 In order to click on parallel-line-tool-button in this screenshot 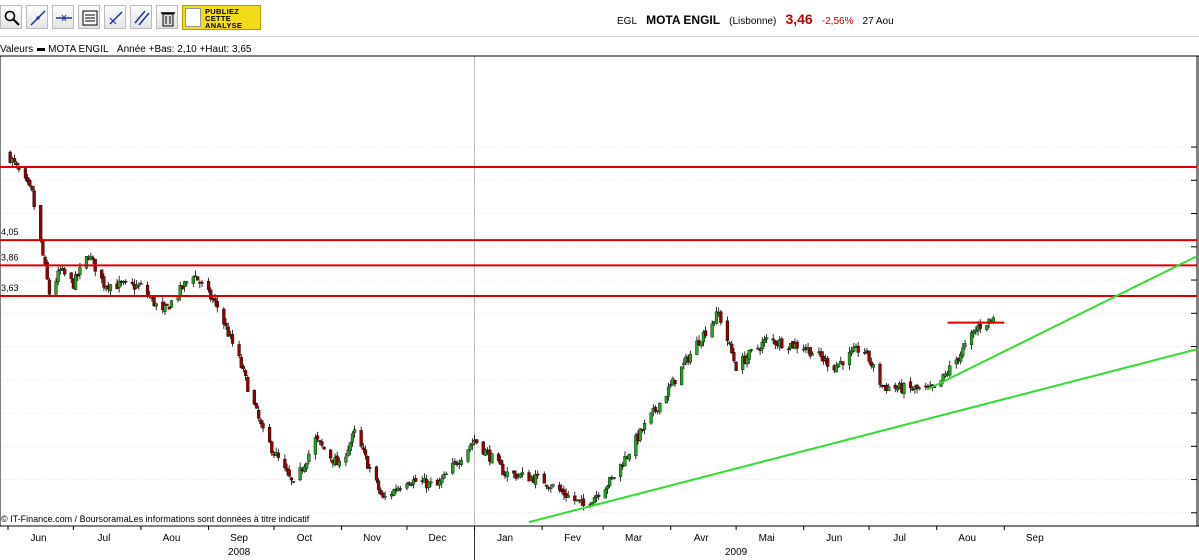, I will do `click(141, 17)`.